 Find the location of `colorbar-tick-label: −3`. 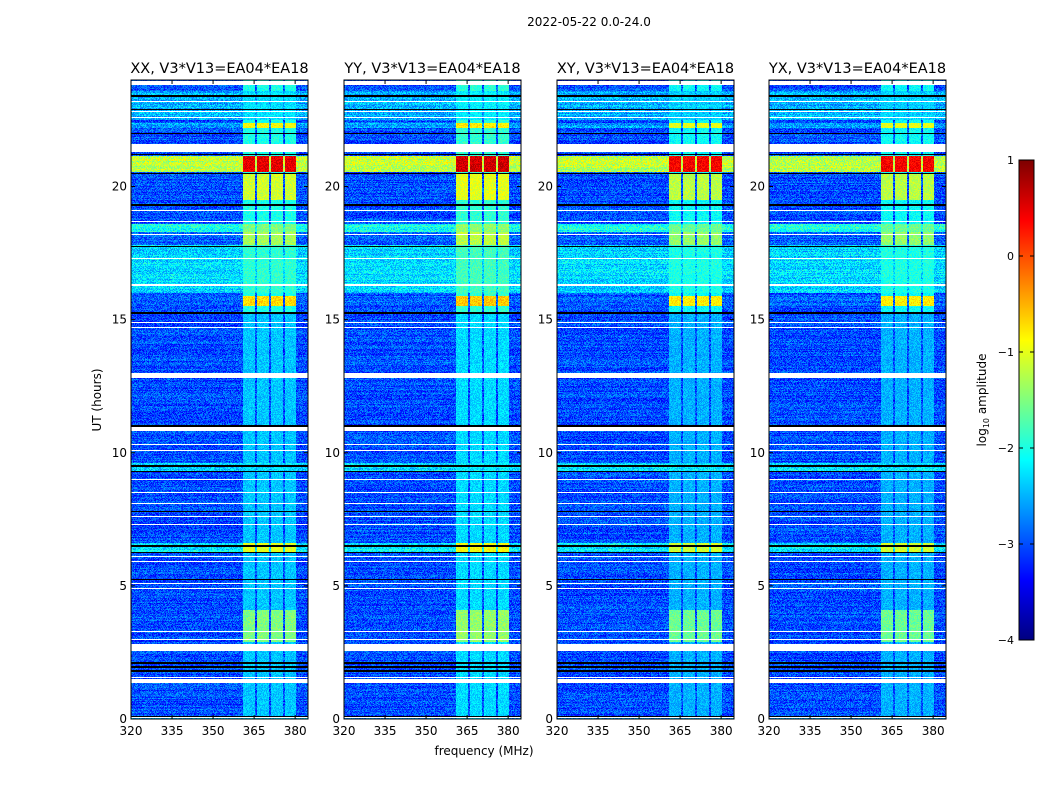

colorbar-tick-label: −3 is located at coordinates (1006, 544).